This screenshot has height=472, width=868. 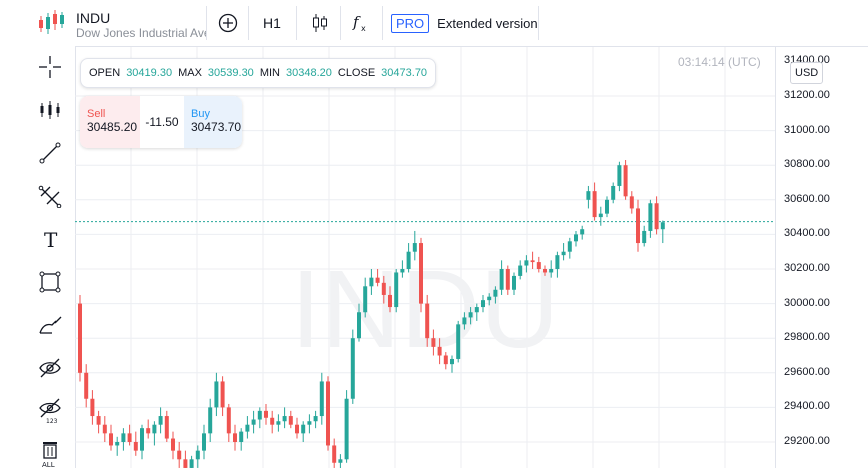 I want to click on price-label: 30200.00, so click(x=807, y=268).